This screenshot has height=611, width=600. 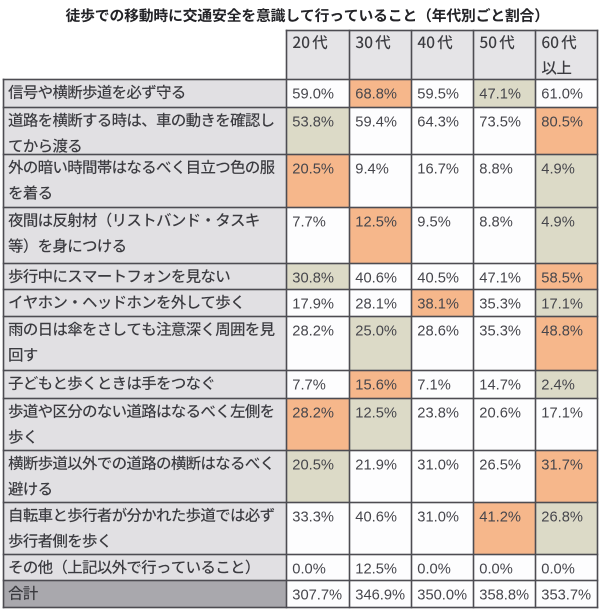 I want to click on svg-text: 31.7%, so click(x=562, y=465).